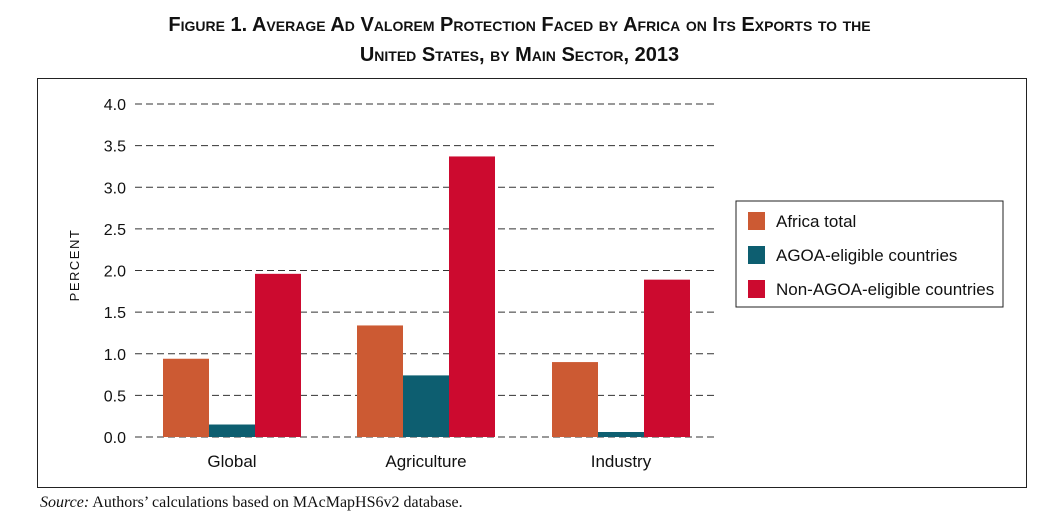 The image size is (1039, 524). Describe the element at coordinates (885, 289) in the screenshot. I see `legend-label: Non-AGOA-eligible countries` at that location.